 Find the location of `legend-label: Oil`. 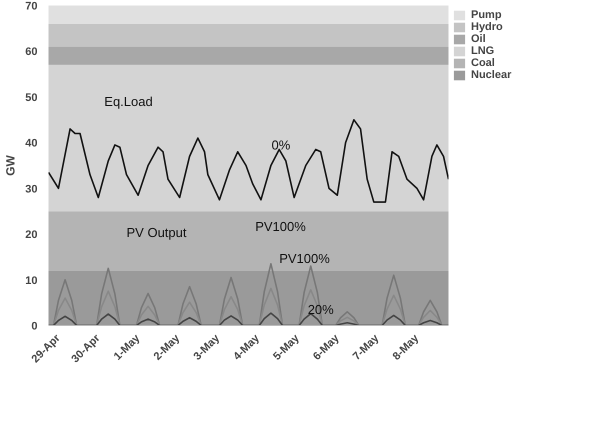

legend-label: Oil is located at coordinates (479, 39).